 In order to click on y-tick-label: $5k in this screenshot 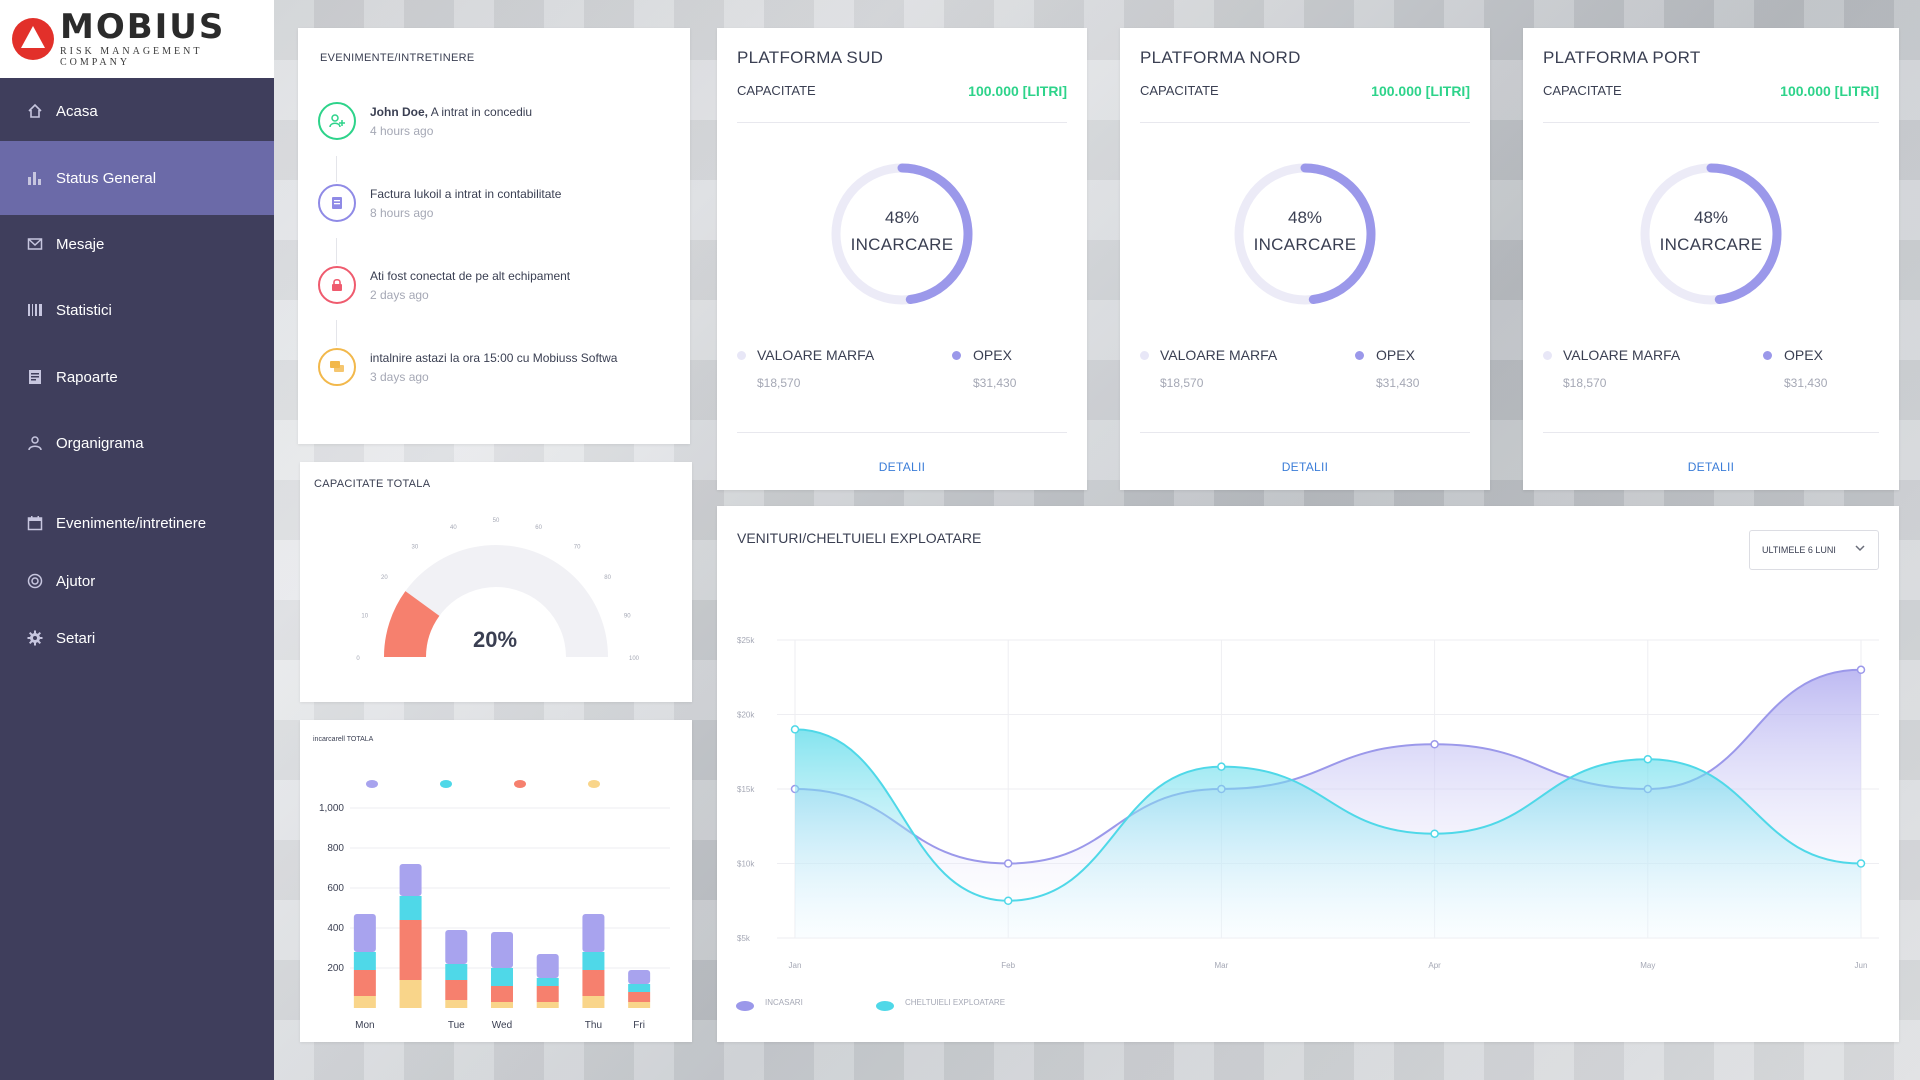, I will do `click(744, 938)`.